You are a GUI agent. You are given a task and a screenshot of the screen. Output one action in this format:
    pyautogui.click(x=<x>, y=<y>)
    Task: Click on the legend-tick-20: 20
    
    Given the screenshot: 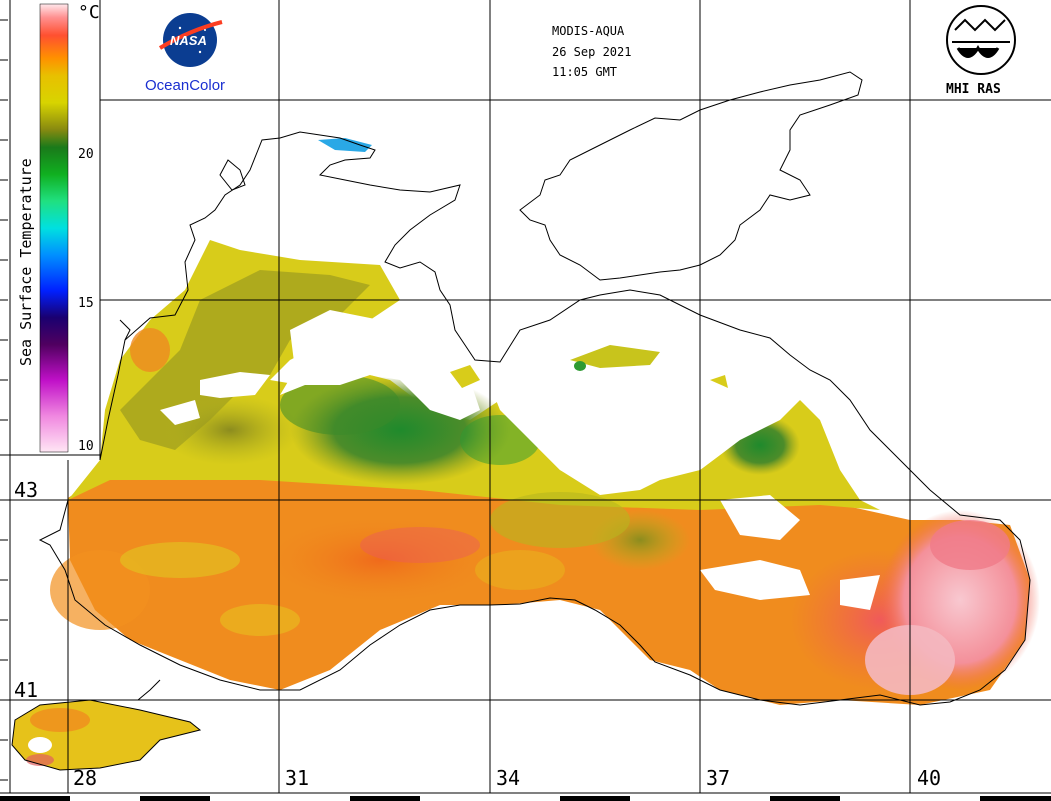 What is the action you would take?
    pyautogui.click(x=86, y=154)
    